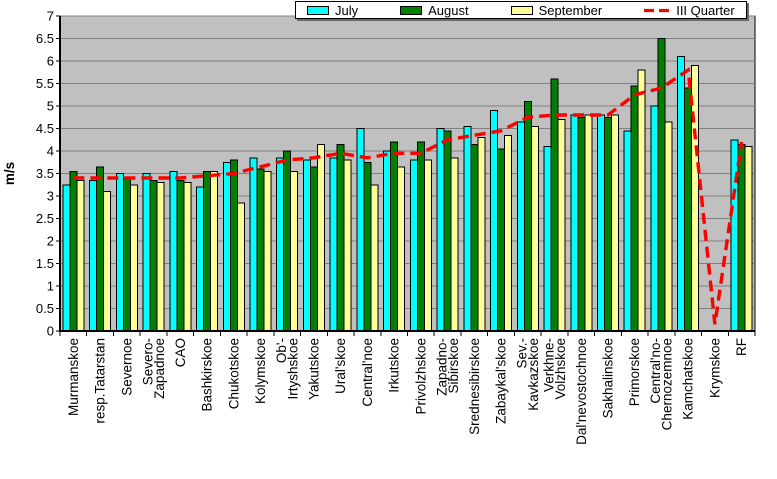 The image size is (777, 479). I want to click on legend-item-august: August, so click(434, 10).